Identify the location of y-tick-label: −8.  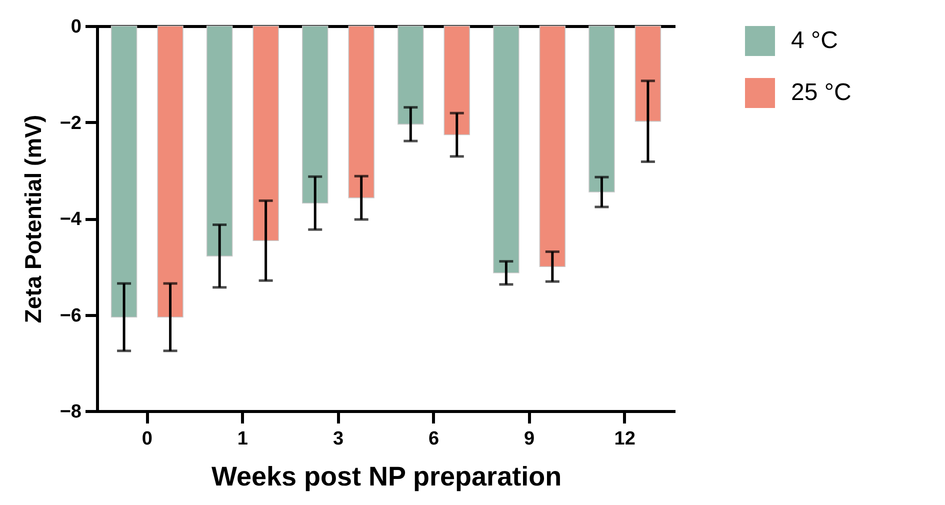
(71, 412).